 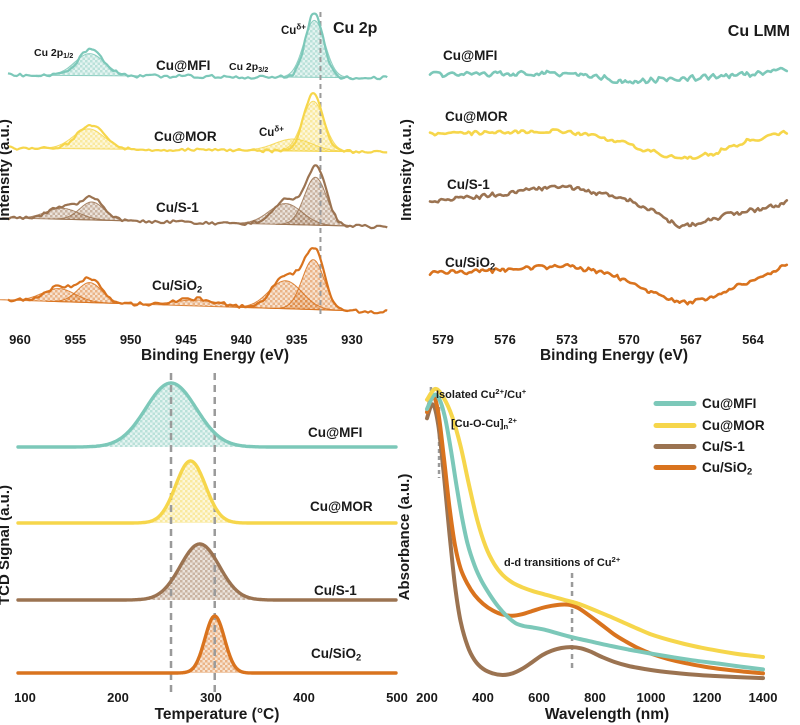 What do you see at coordinates (177, 207) in the screenshot?
I see `xps-series-label-cu-s-1: Cu/S-1` at bounding box center [177, 207].